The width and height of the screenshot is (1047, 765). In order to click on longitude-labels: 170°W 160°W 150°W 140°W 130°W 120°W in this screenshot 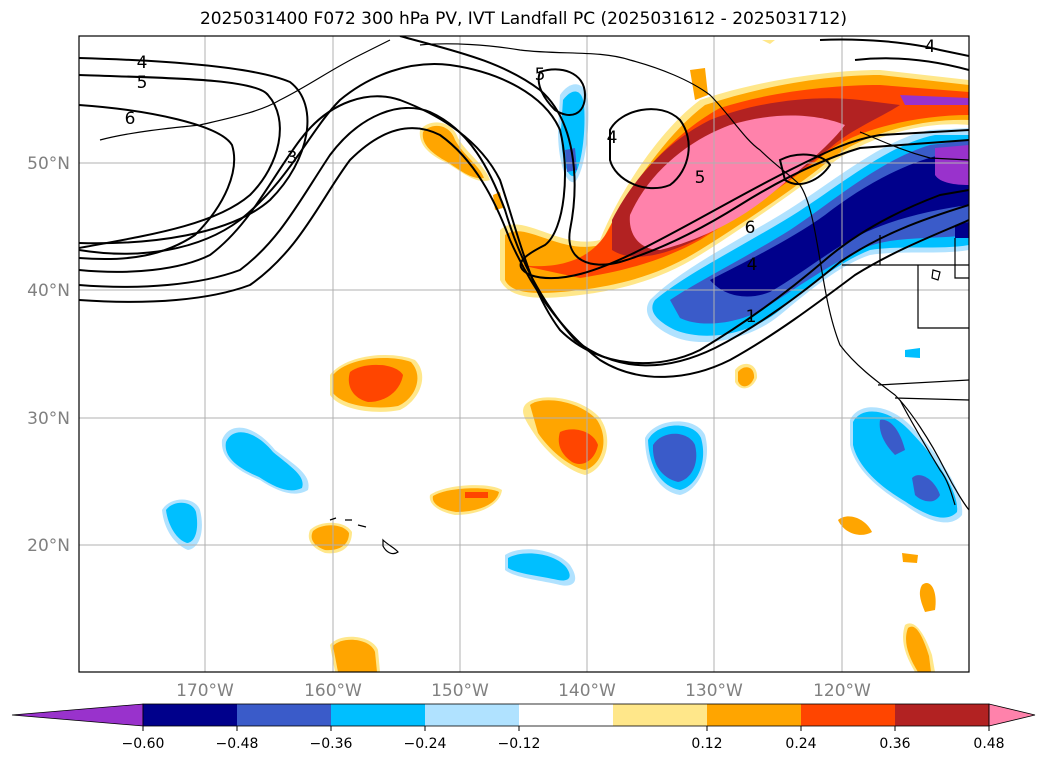, I will do `click(523, 691)`.